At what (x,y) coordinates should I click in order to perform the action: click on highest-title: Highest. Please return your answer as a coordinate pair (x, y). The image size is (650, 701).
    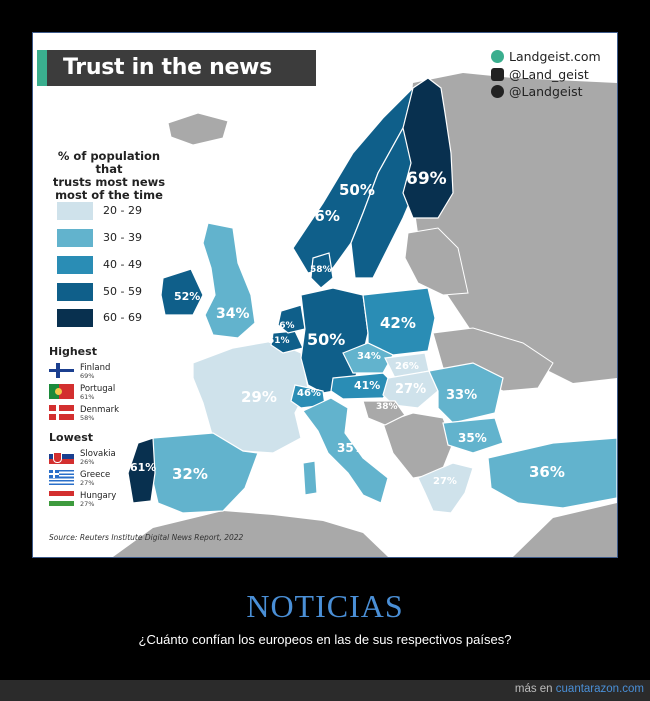
    Looking at the image, I should click on (73, 351).